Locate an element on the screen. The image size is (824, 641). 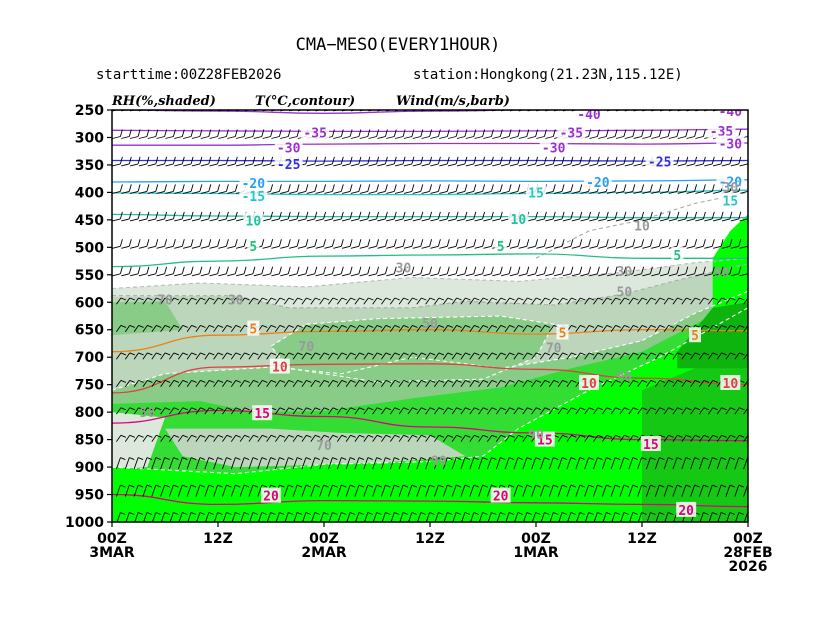
x-tick-label: 00Z is located at coordinates (748, 539).